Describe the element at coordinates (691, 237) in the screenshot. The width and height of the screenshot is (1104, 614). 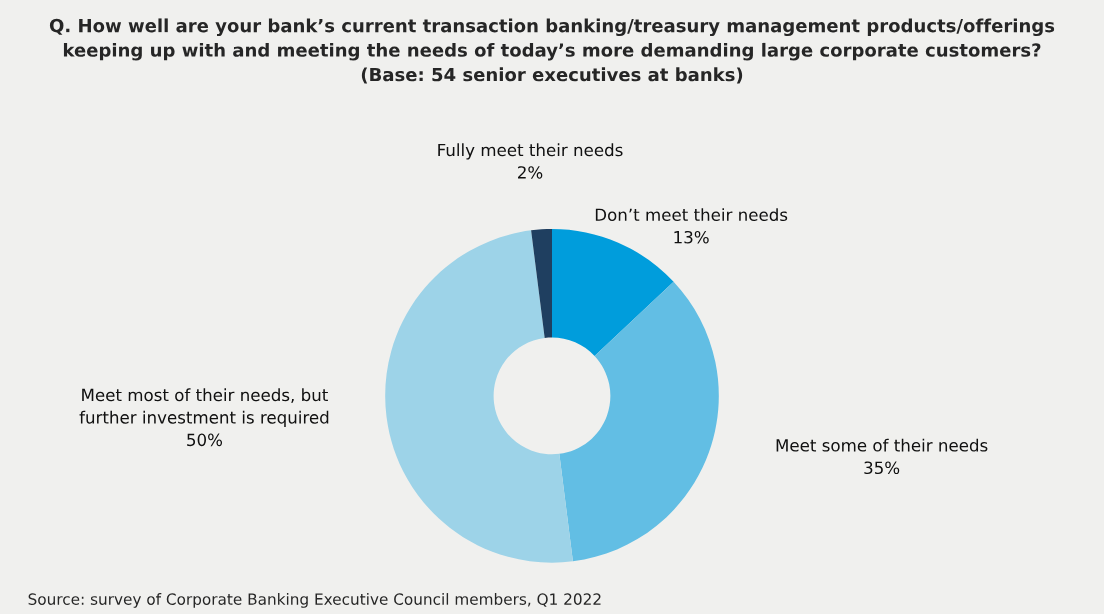
I see `data-label: 13%` at that location.